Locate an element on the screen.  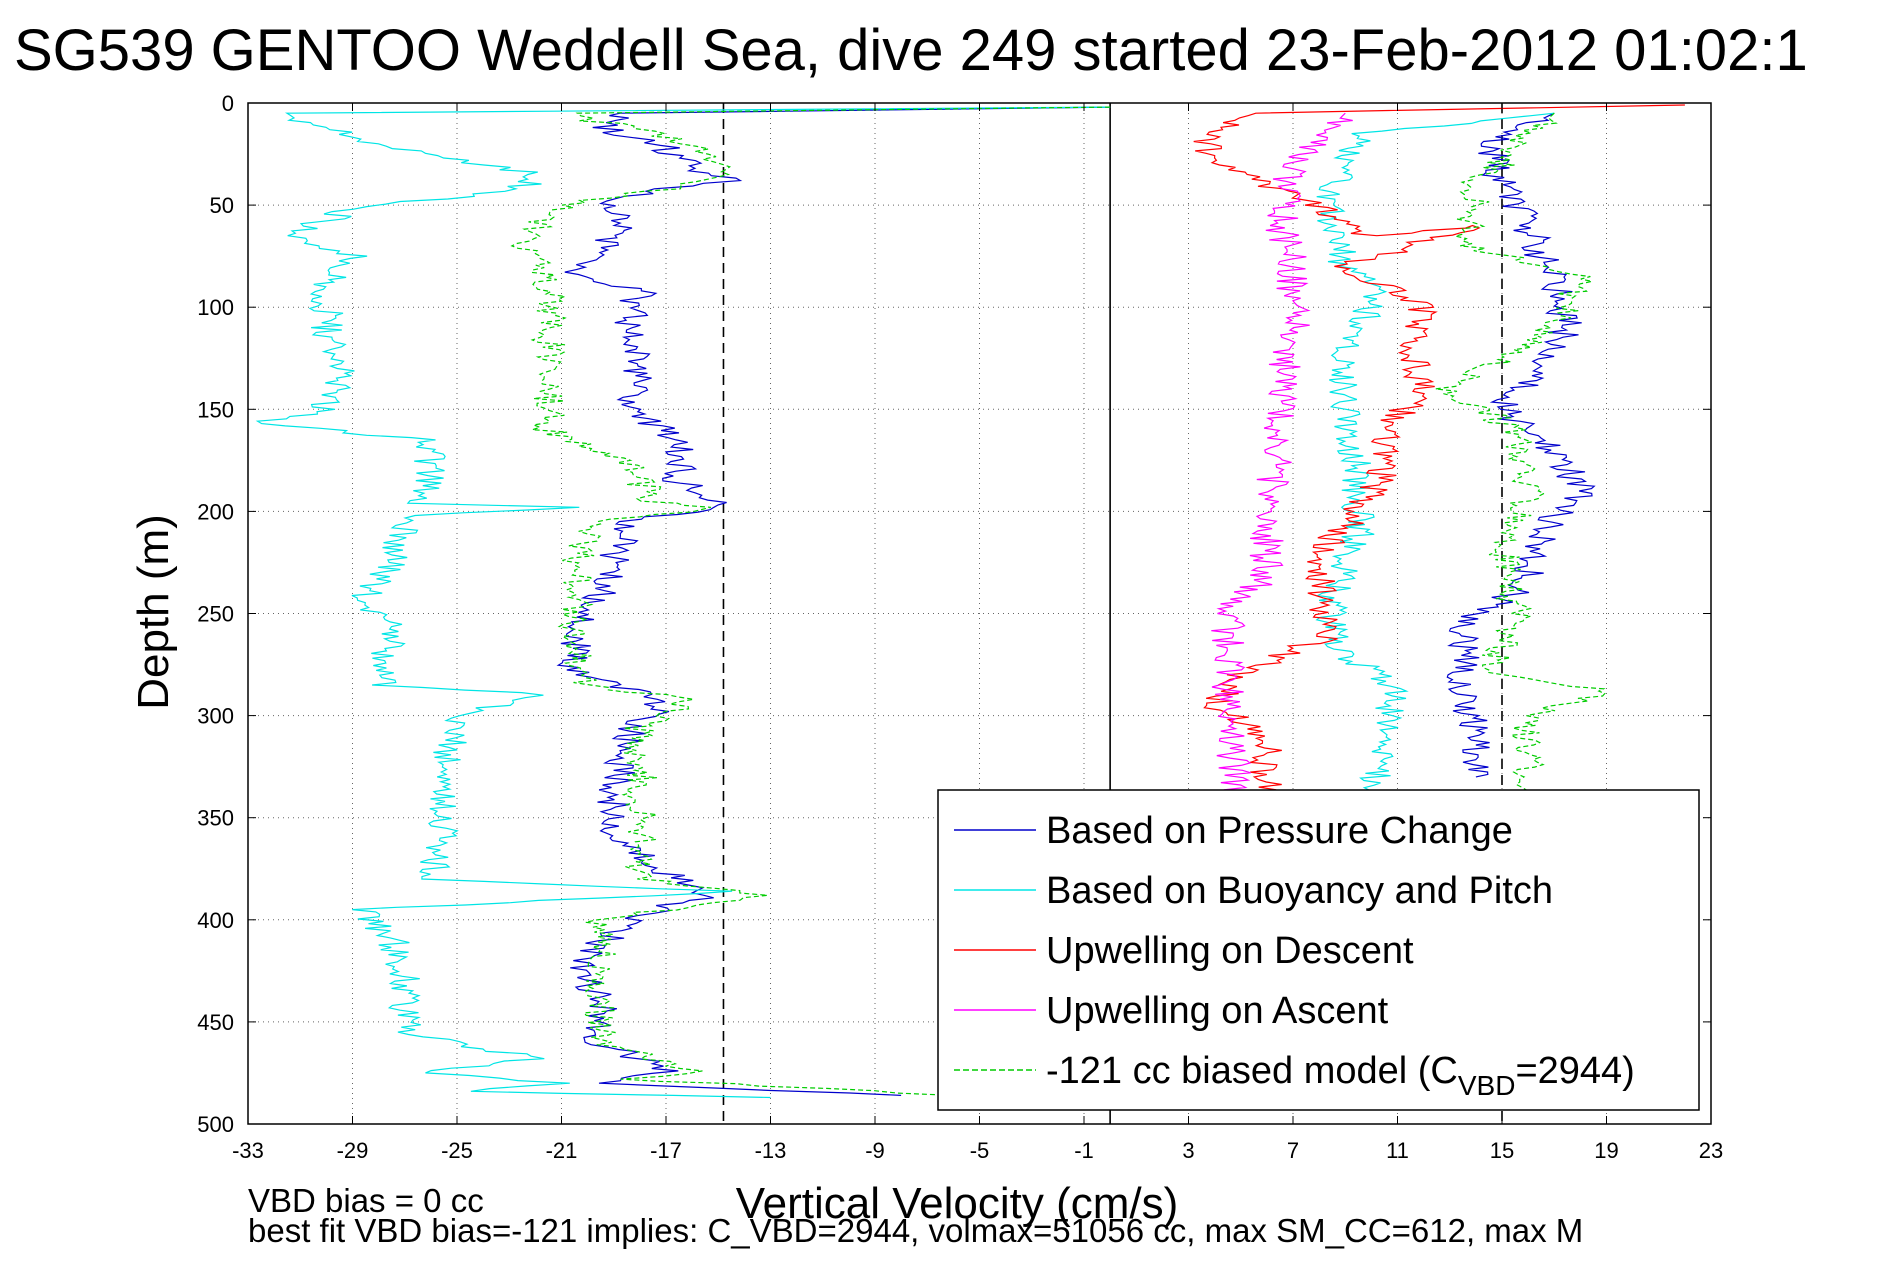
legend-label-text: Upwelling on Ascent is located at coordinates (1217, 1011).